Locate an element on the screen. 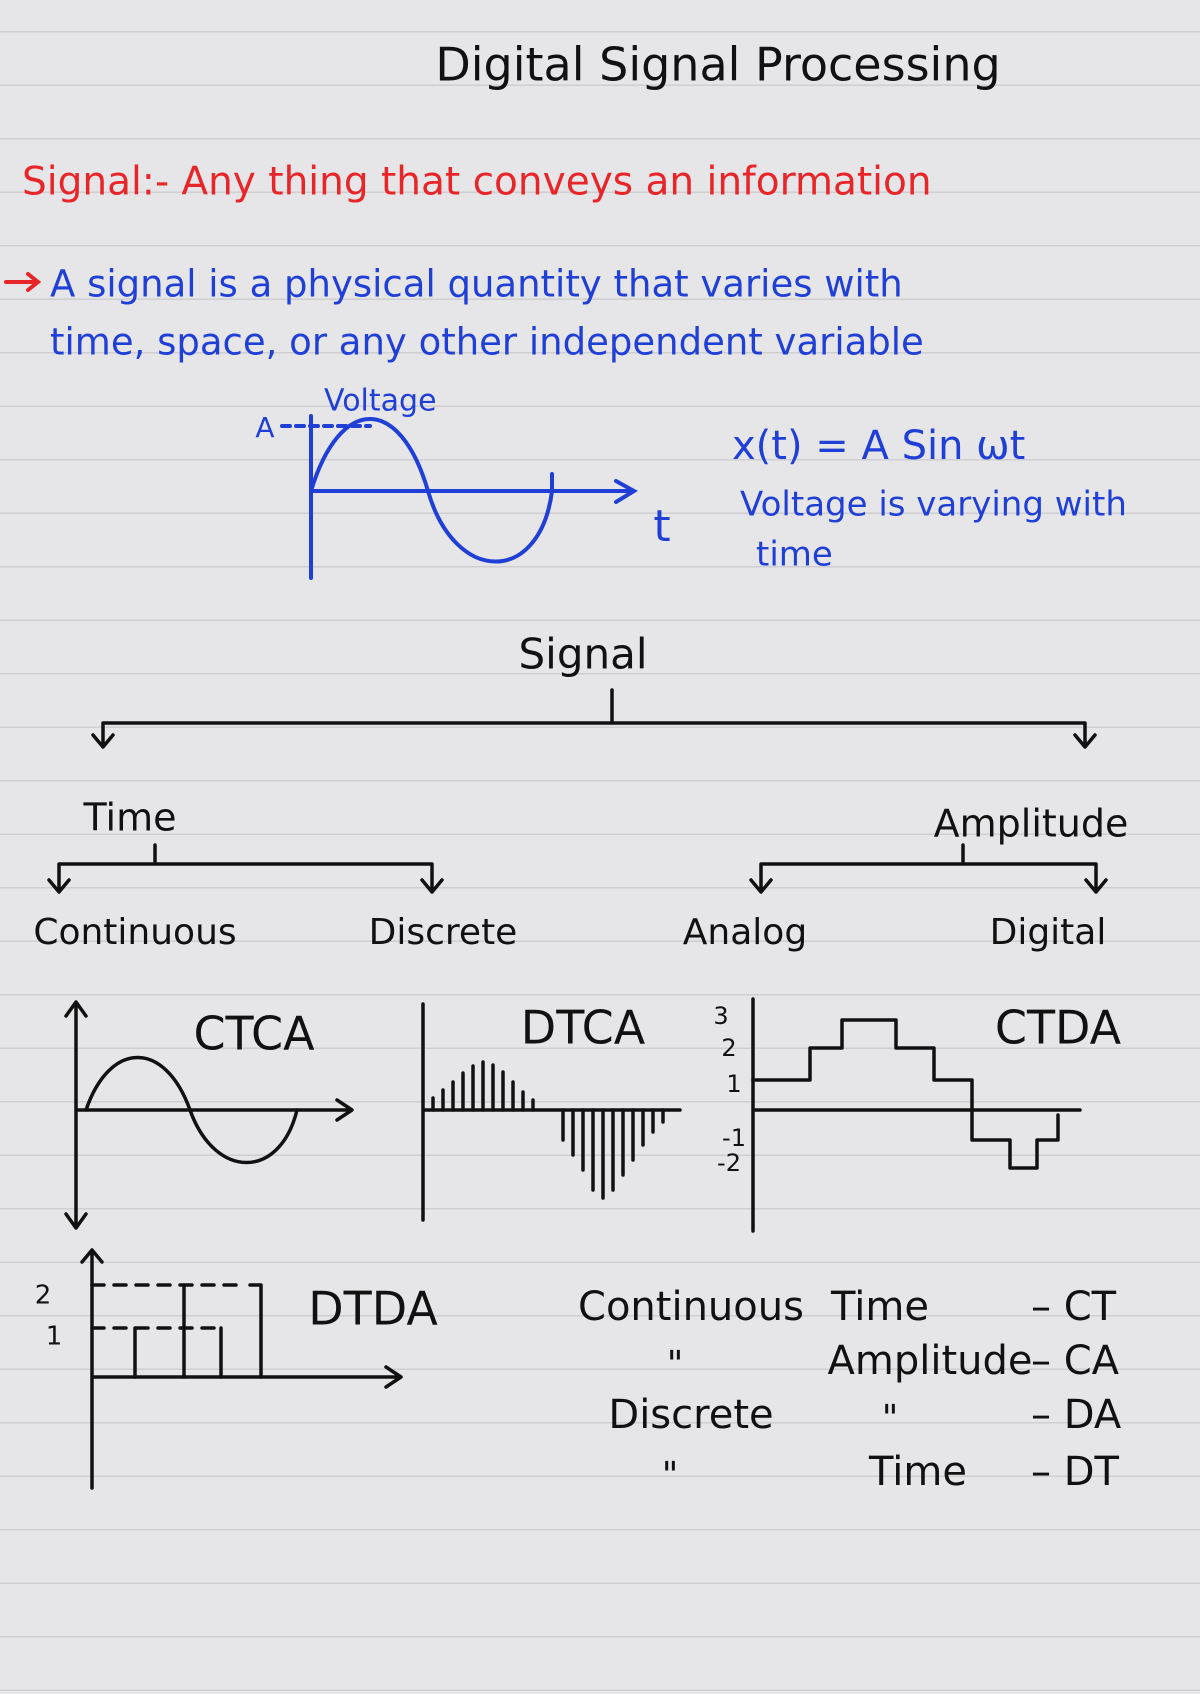 This screenshot has width=1200, height=1694. cell: Continuous is located at coordinates (691, 1307).